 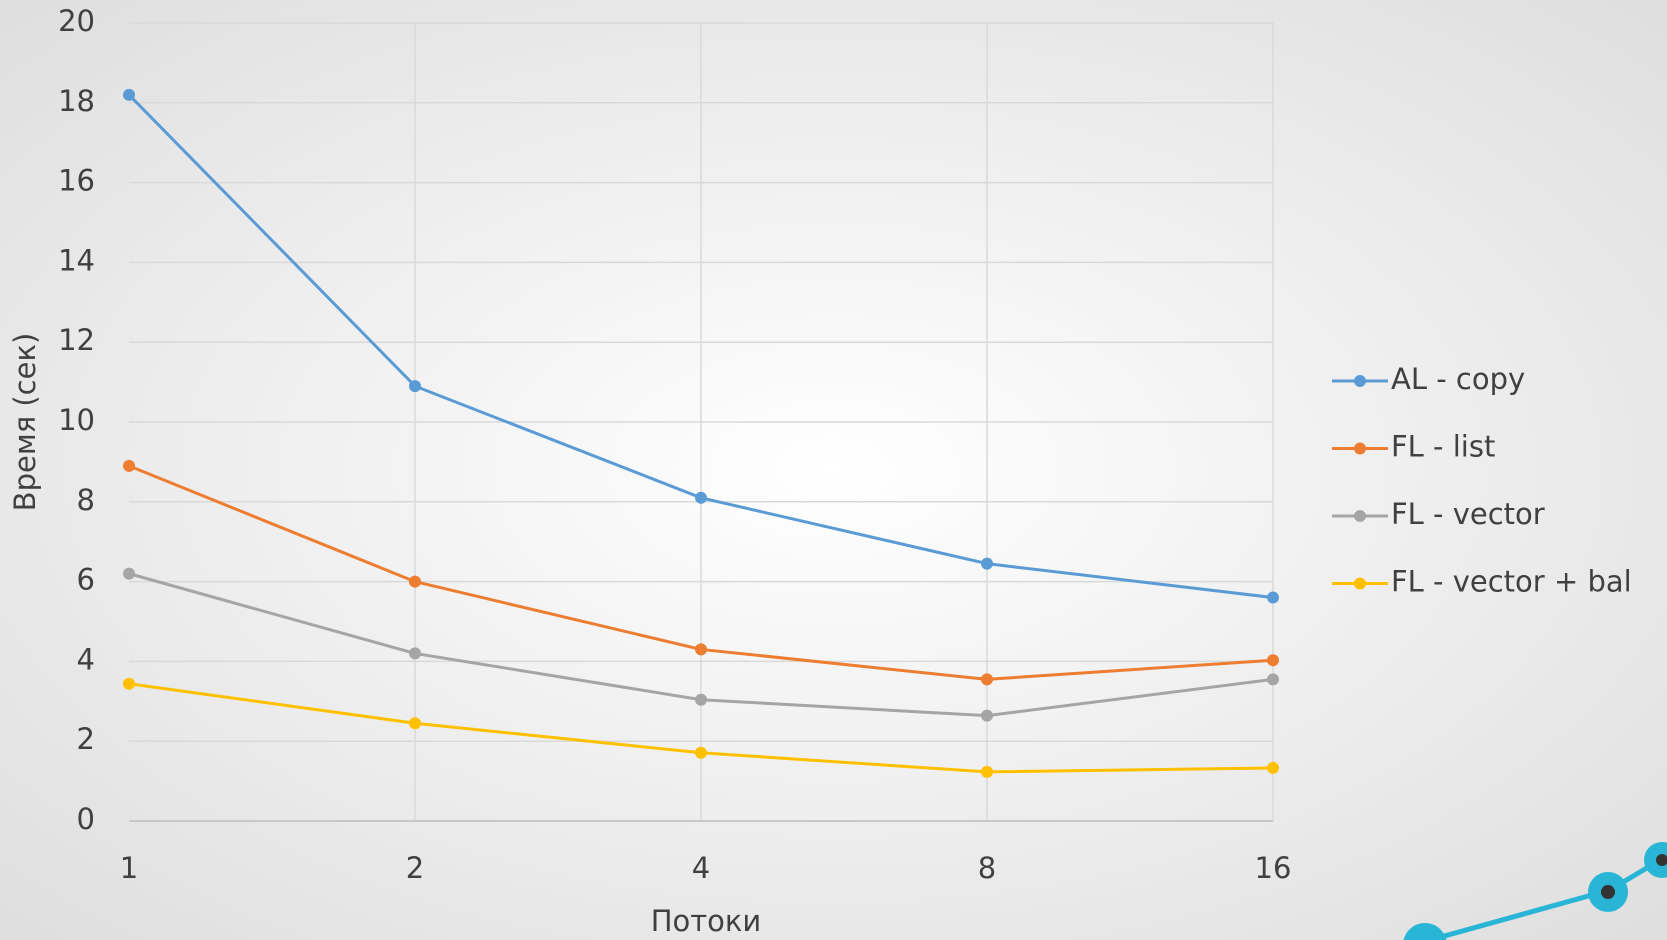 I want to click on y-tick-label: 4, so click(x=86, y=659).